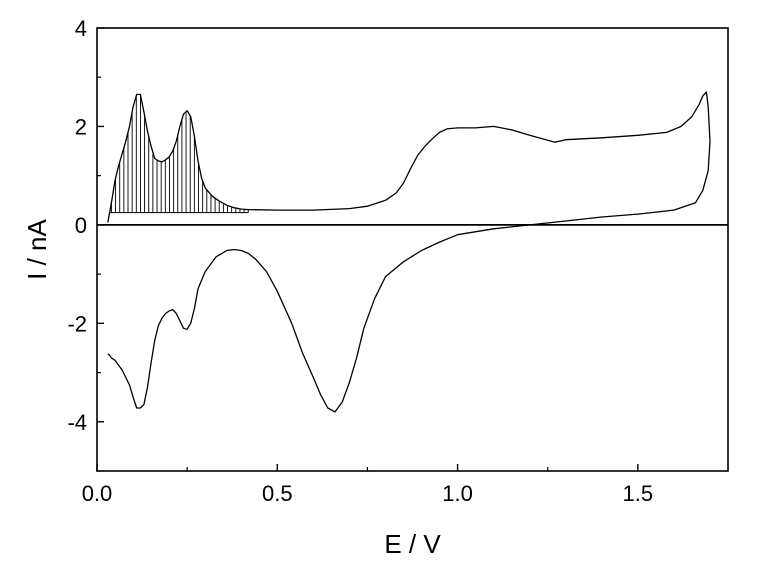 This screenshot has width=758, height=568. What do you see at coordinates (97, 493) in the screenshot?
I see `x-tick-label: 0.0` at bounding box center [97, 493].